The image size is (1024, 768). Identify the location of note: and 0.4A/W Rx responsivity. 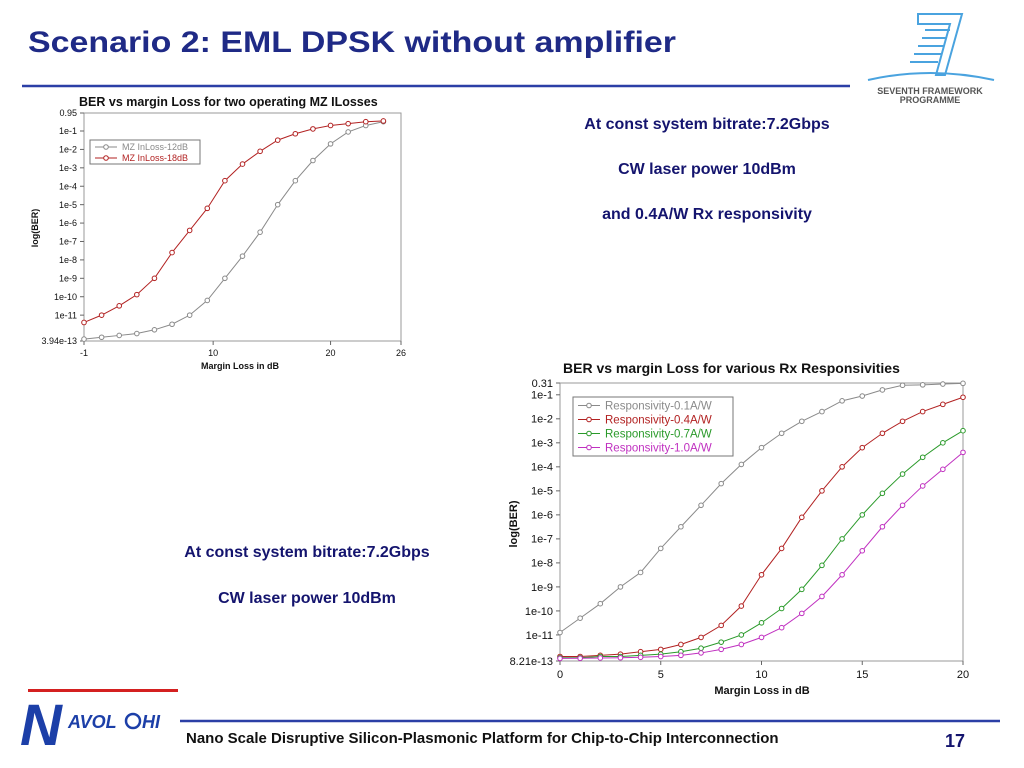
(707, 214).